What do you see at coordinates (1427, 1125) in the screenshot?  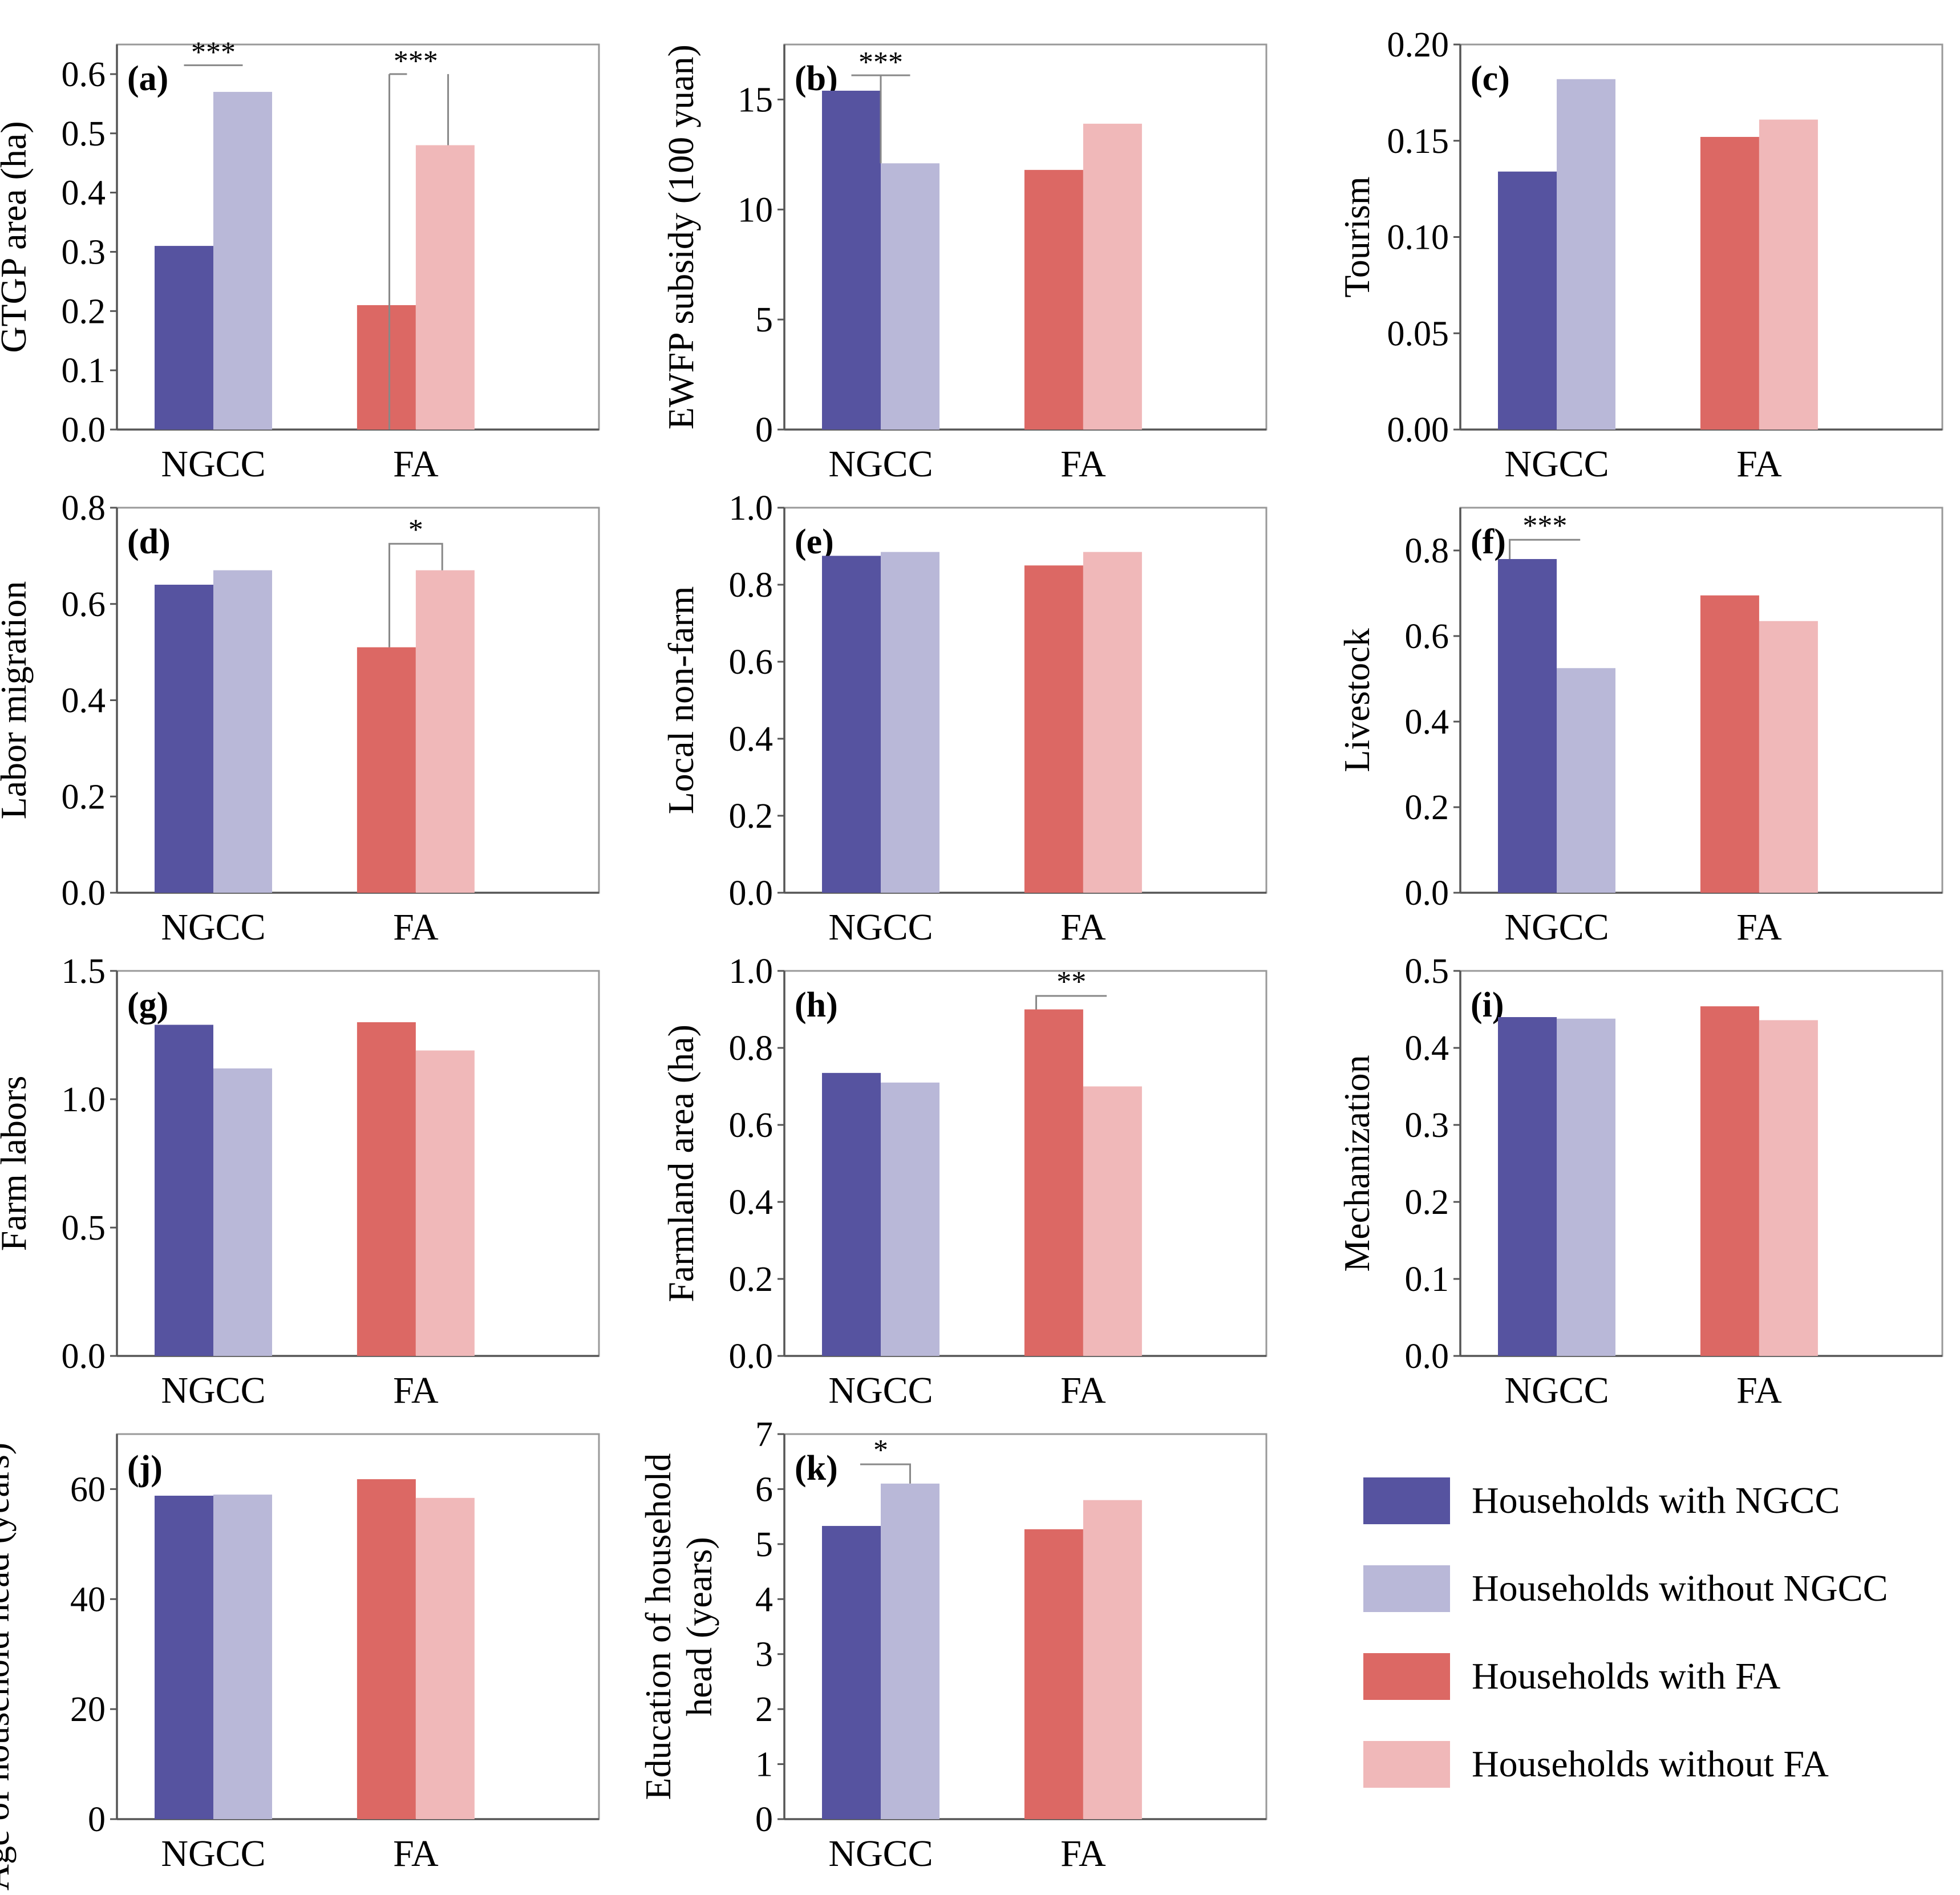 I see `y-tick-label: 0.3` at bounding box center [1427, 1125].